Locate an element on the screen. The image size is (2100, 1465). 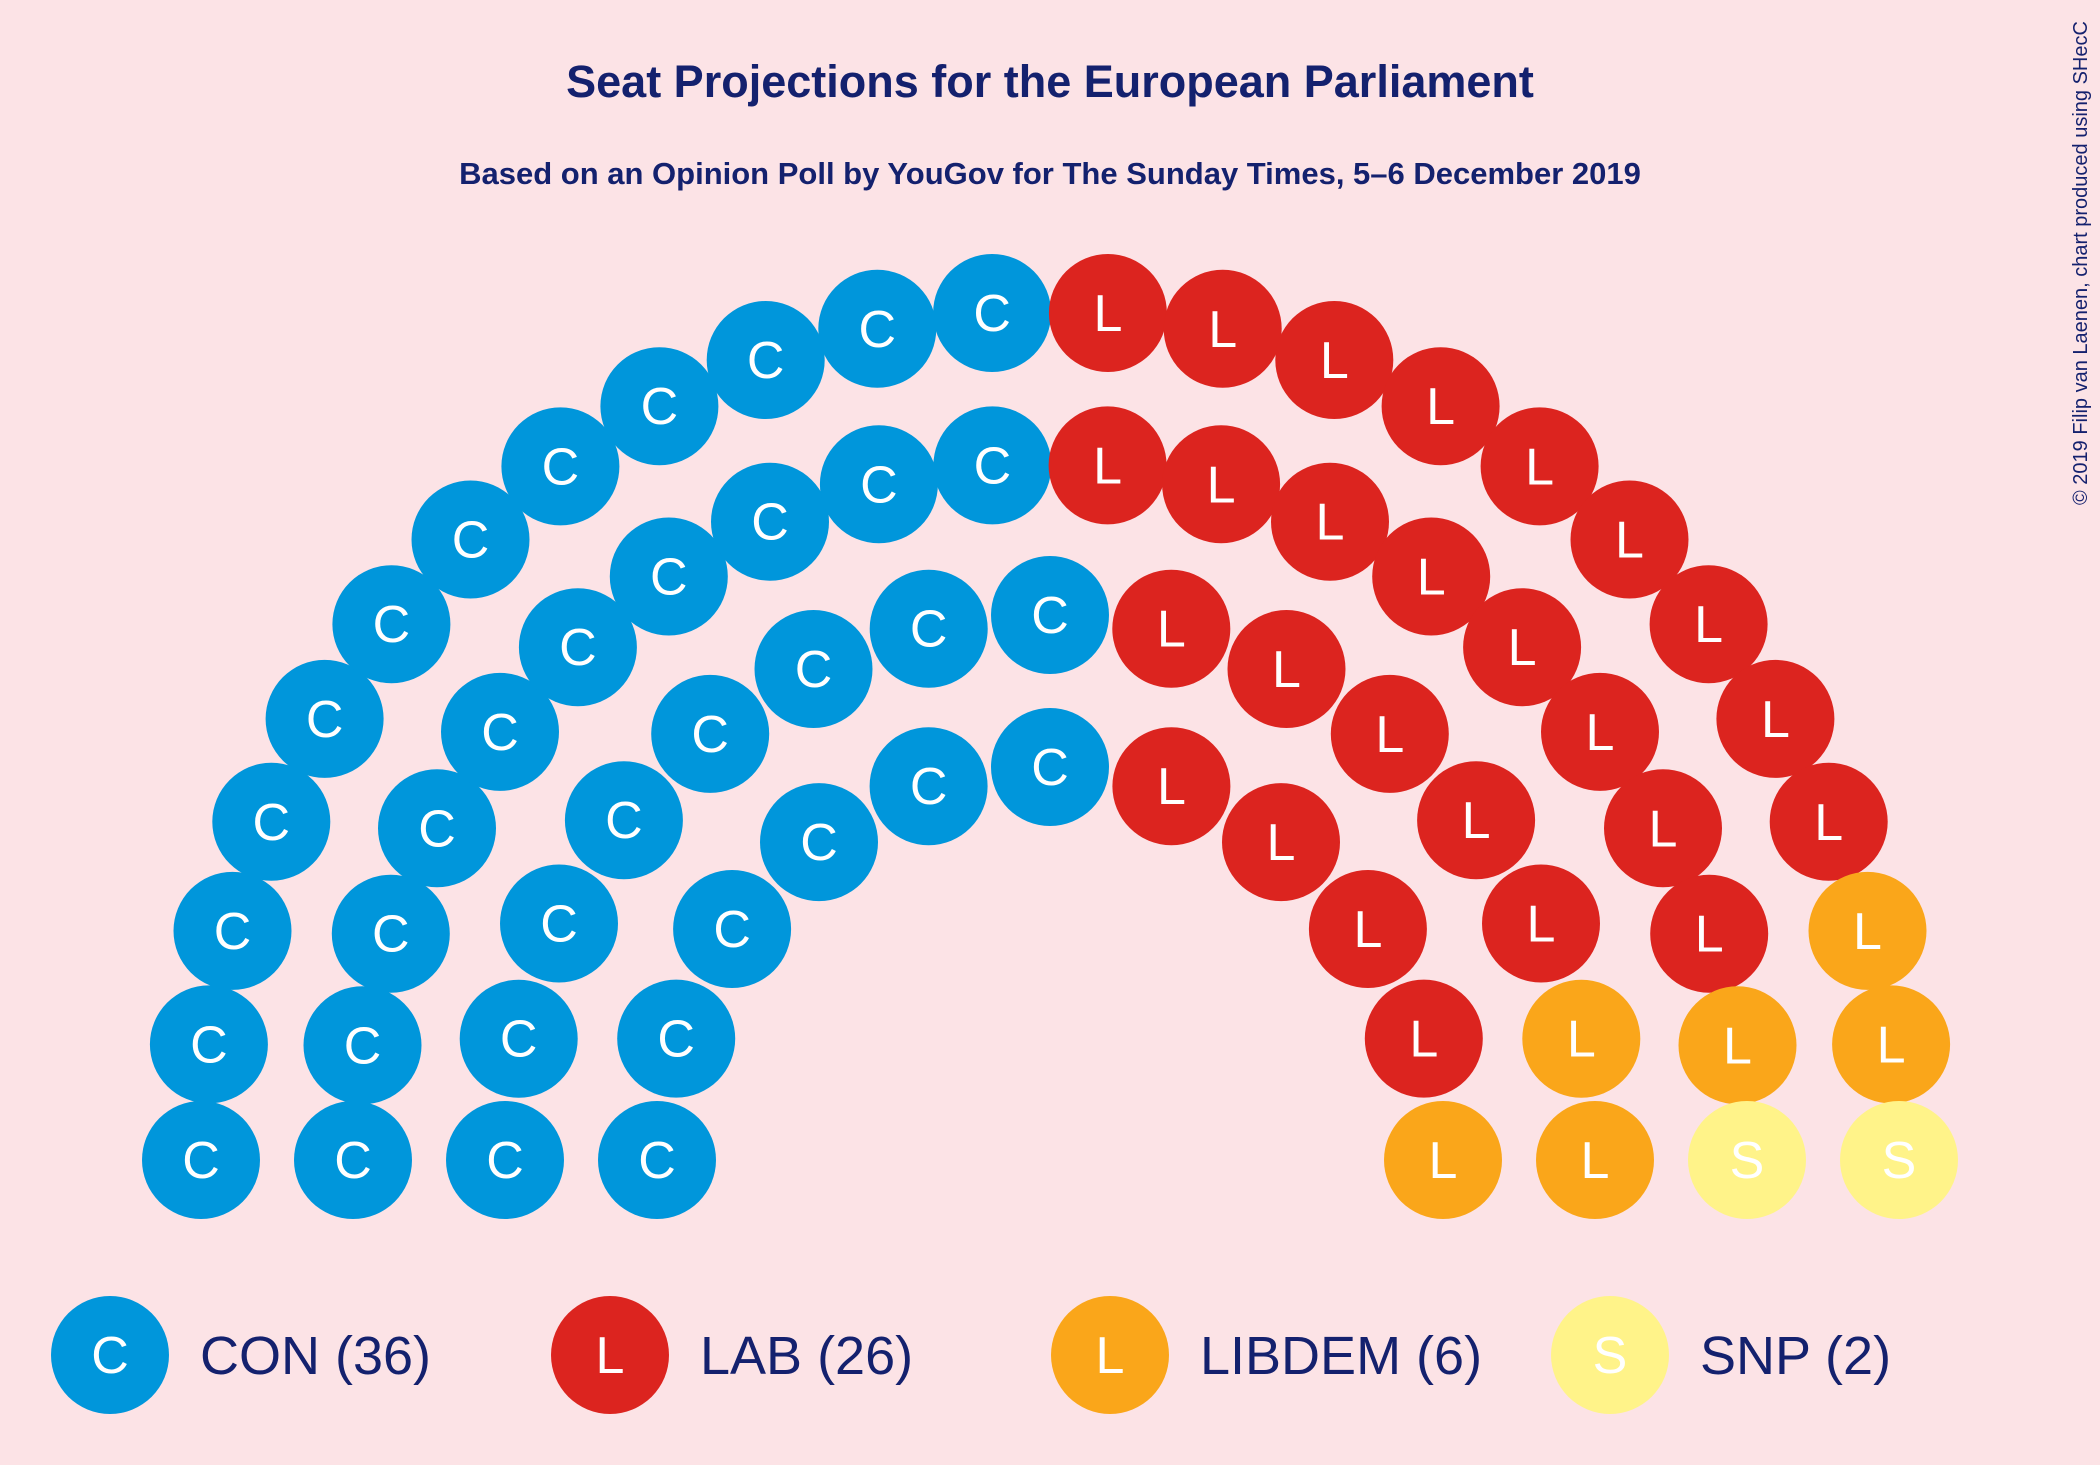
seat-snp: S is located at coordinates (1899, 1160).